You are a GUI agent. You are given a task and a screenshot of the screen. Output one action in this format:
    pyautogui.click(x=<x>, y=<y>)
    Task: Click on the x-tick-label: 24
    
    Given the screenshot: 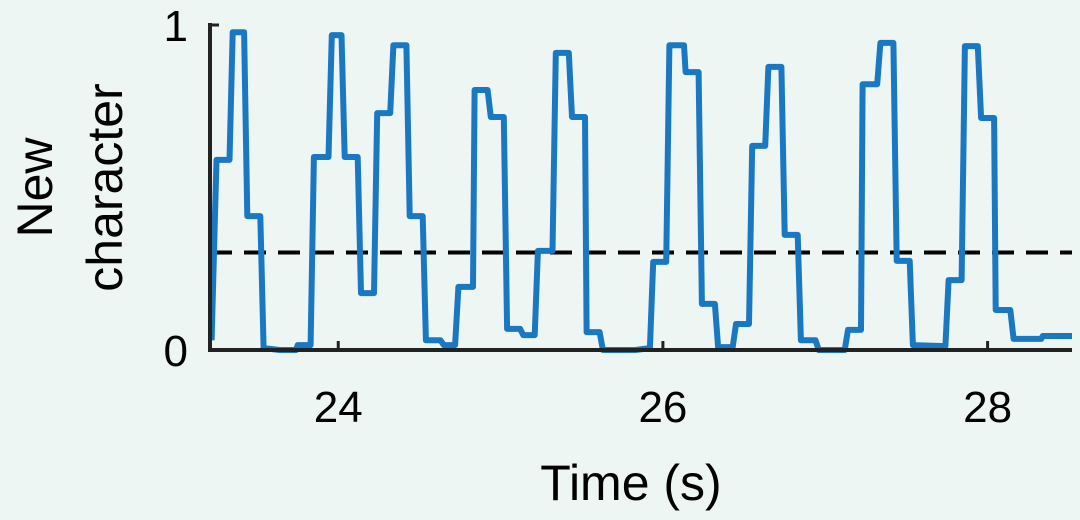 What is the action you would take?
    pyautogui.click(x=338, y=407)
    